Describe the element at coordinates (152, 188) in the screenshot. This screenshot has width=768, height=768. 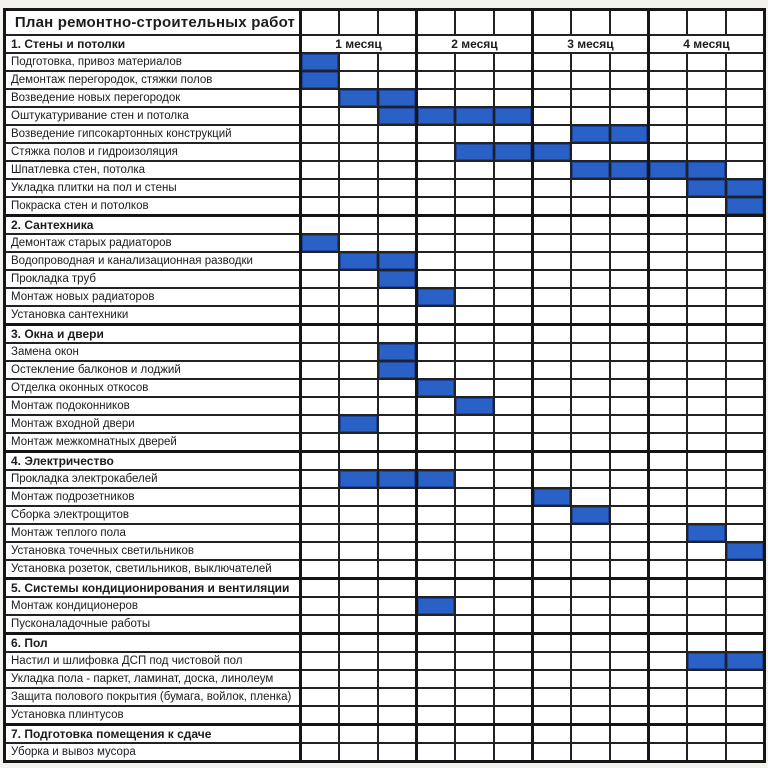
I see `task-label: Укладка плитки на пол и стены` at that location.